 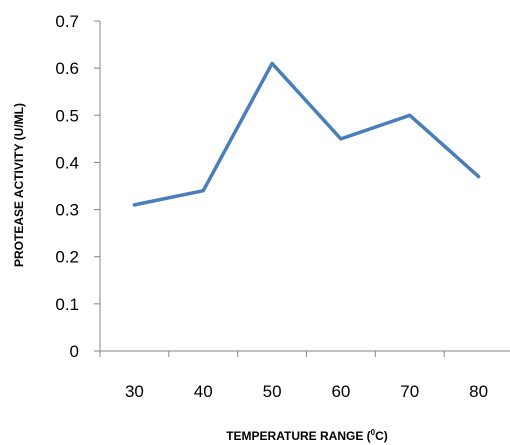 I want to click on y-tick-label: 0.2, so click(x=67, y=257).